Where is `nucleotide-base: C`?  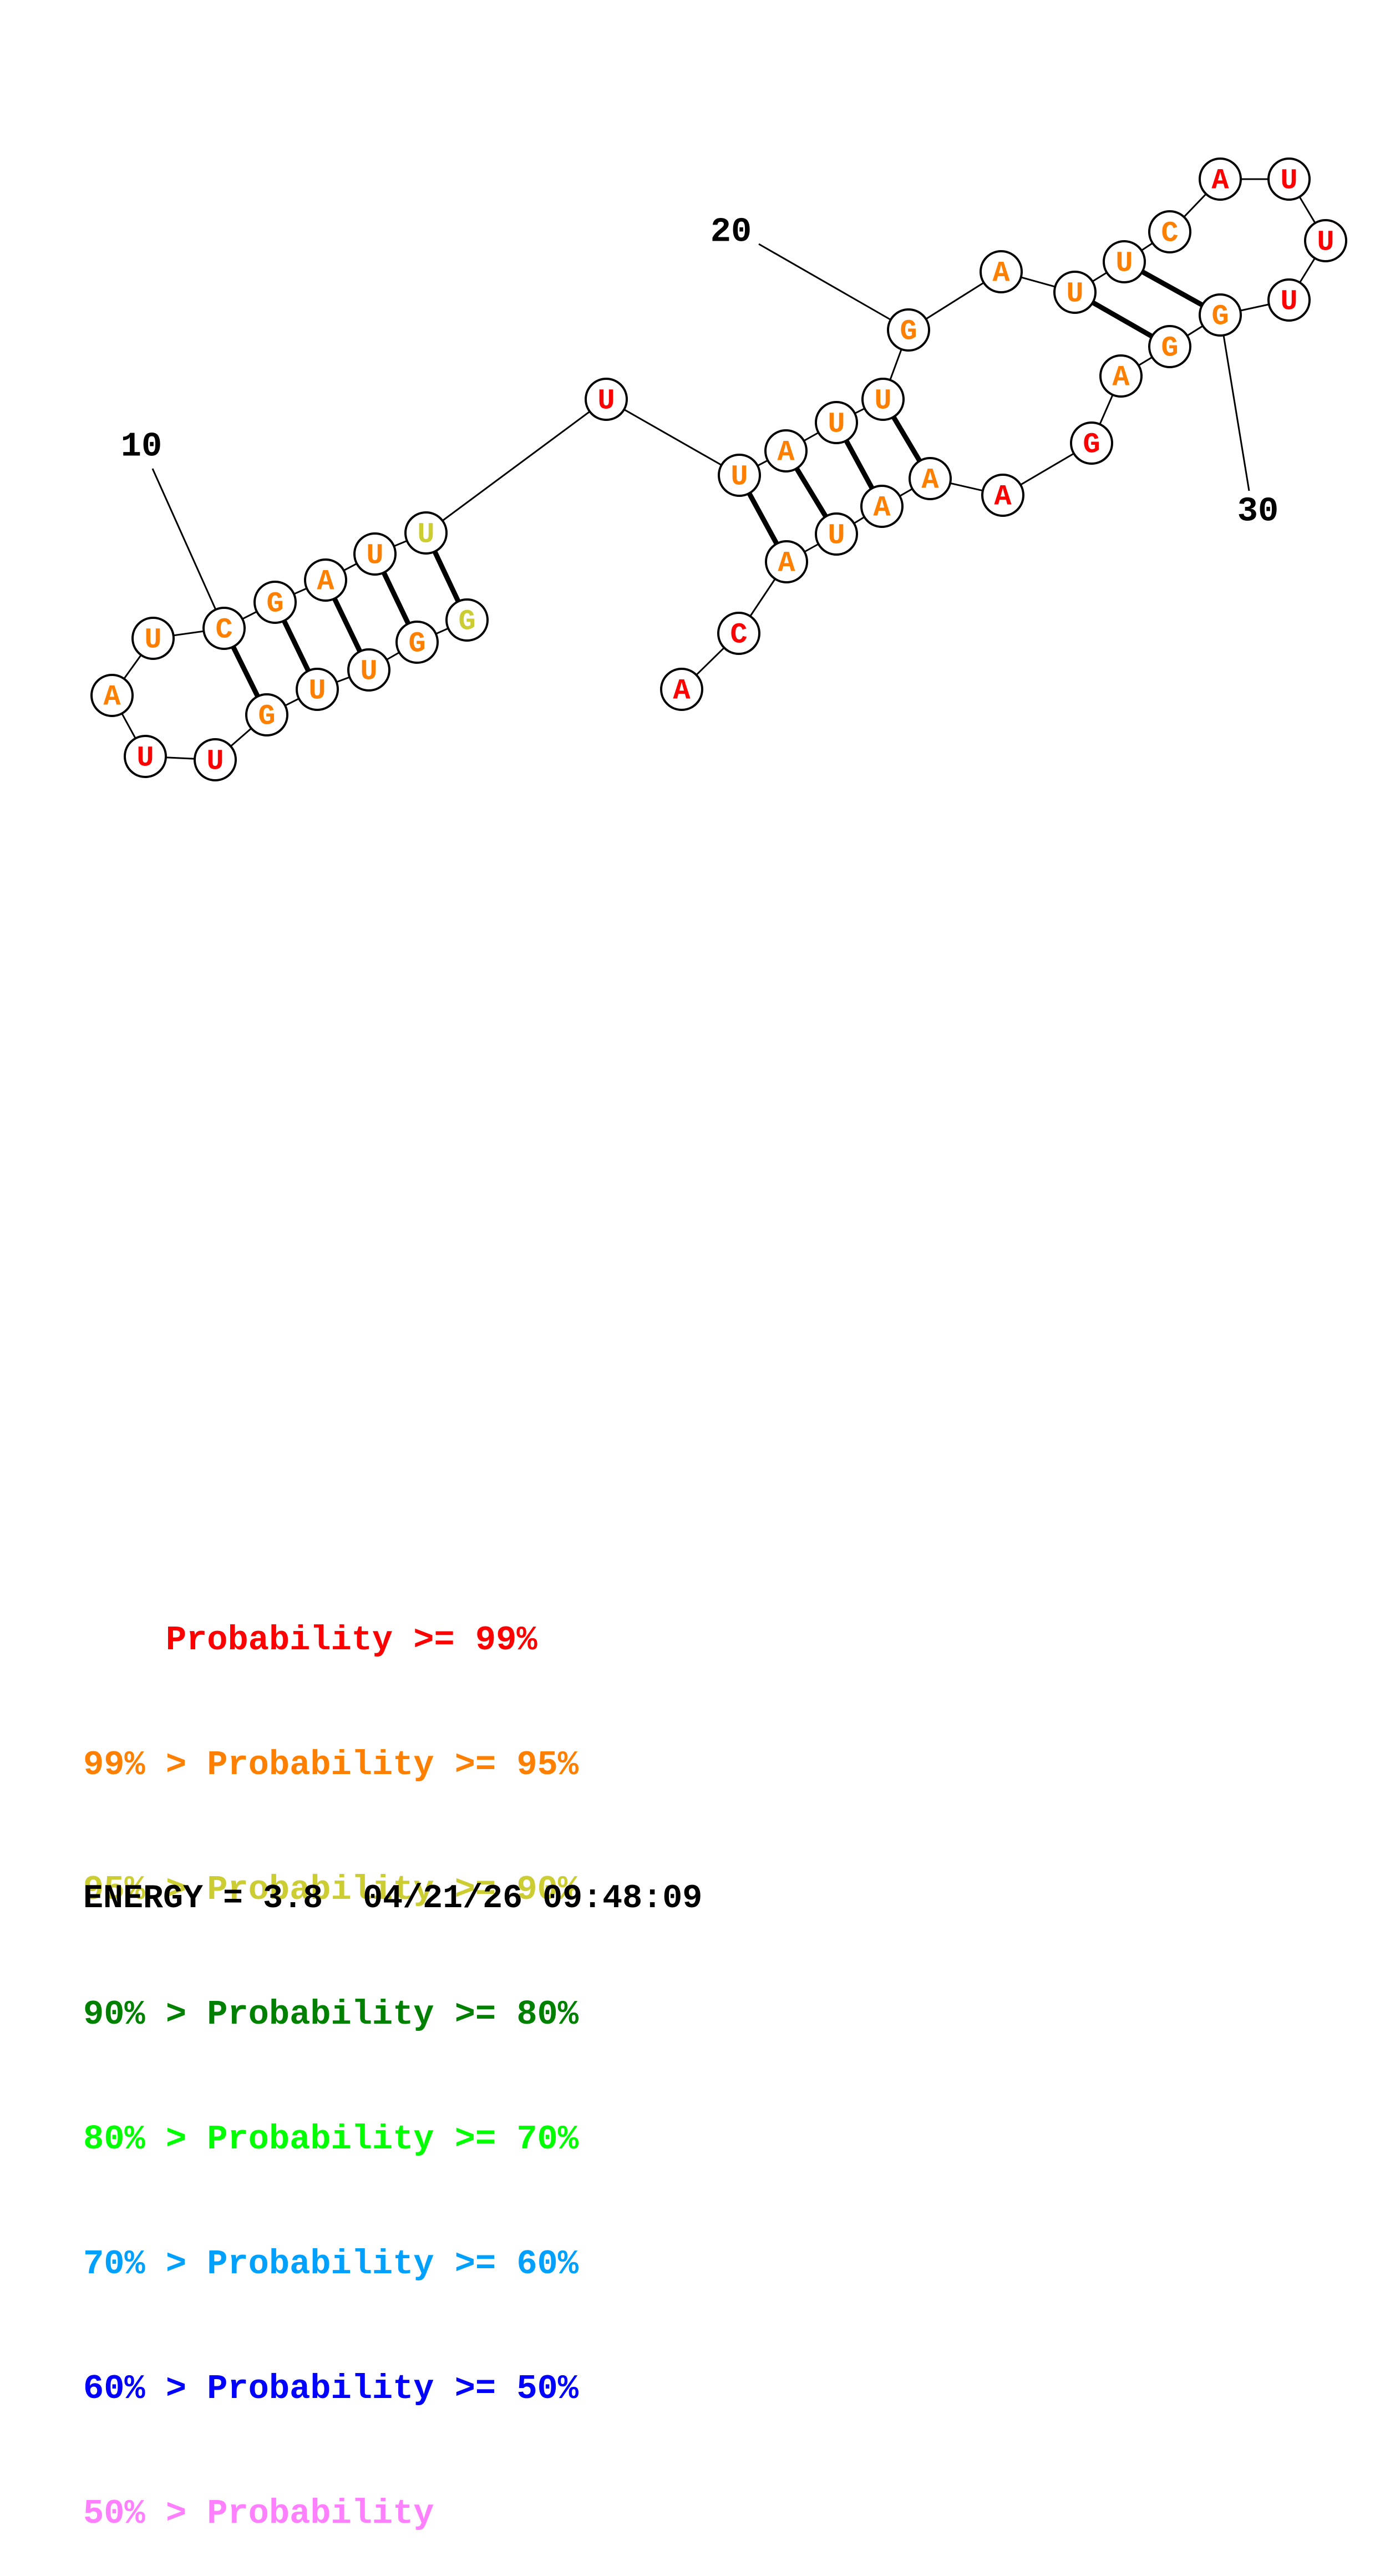
nucleotide-base: C is located at coordinates (1169, 233).